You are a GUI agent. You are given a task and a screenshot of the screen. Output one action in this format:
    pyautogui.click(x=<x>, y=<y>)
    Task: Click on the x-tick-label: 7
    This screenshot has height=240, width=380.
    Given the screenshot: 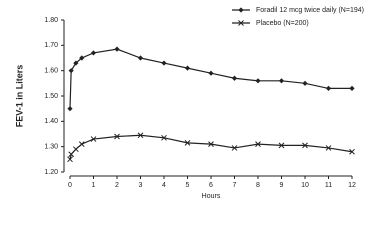 What is the action you would take?
    pyautogui.click(x=235, y=185)
    